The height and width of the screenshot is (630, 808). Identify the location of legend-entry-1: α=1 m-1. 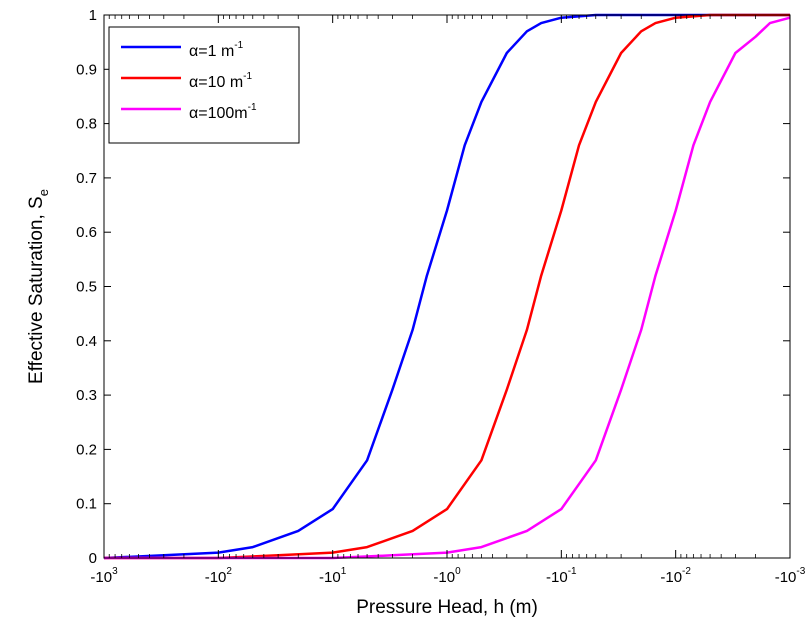
(216, 50).